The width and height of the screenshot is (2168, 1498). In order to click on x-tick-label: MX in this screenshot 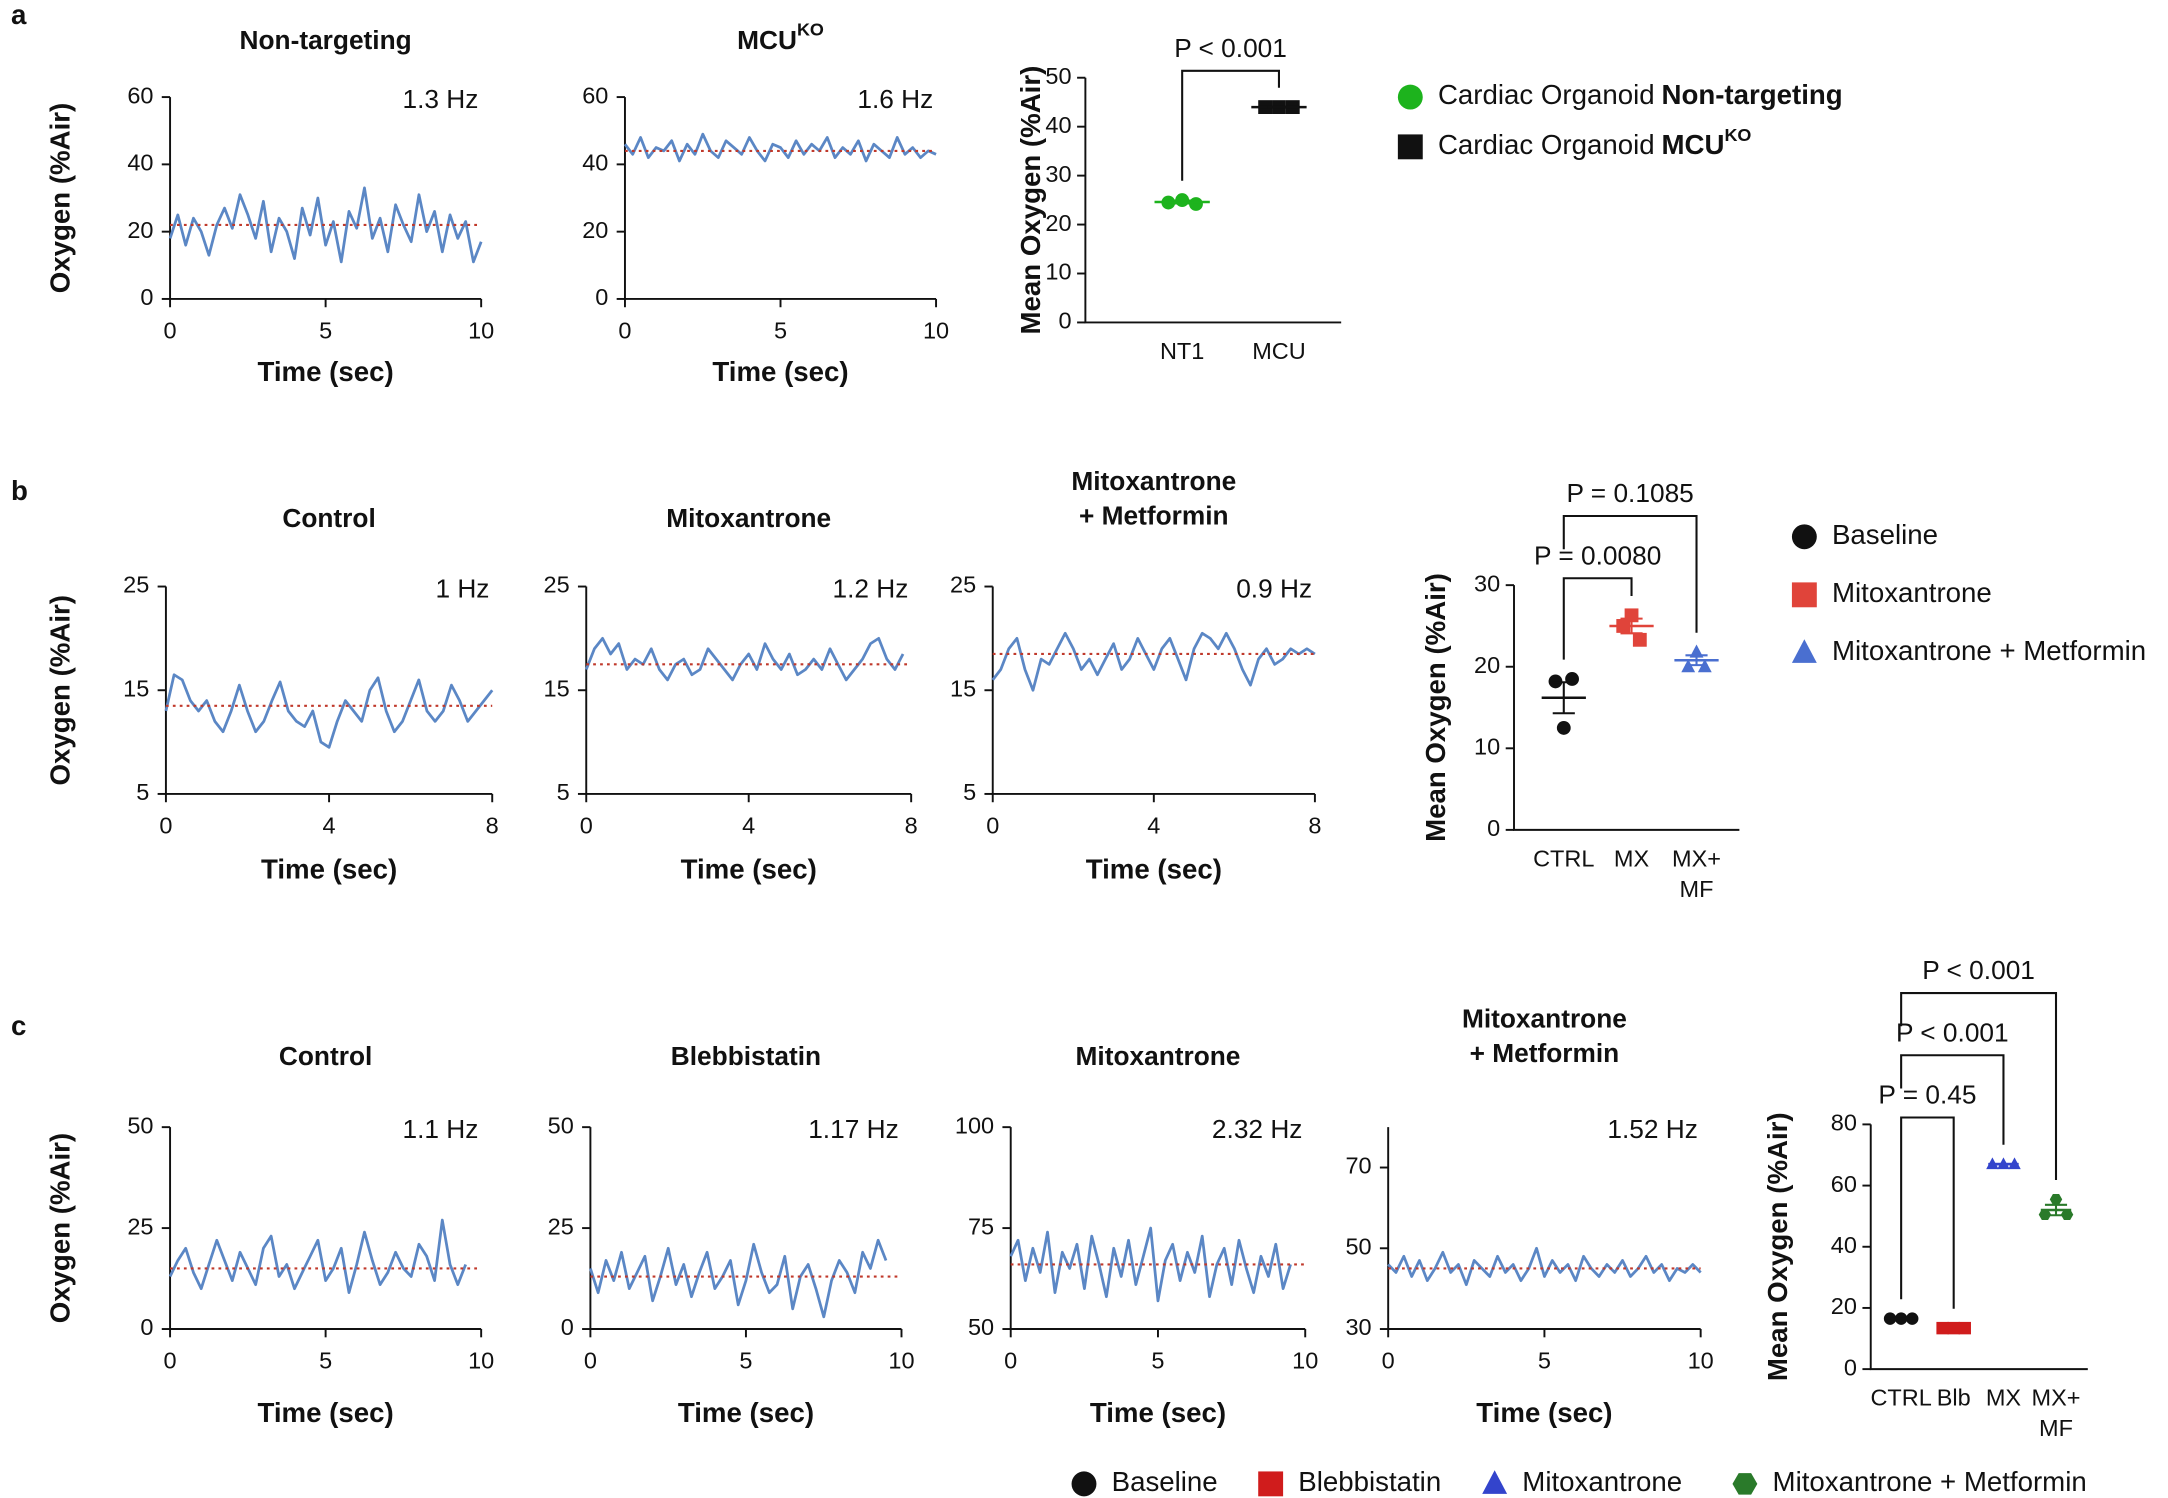, I will do `click(2004, 1398)`.